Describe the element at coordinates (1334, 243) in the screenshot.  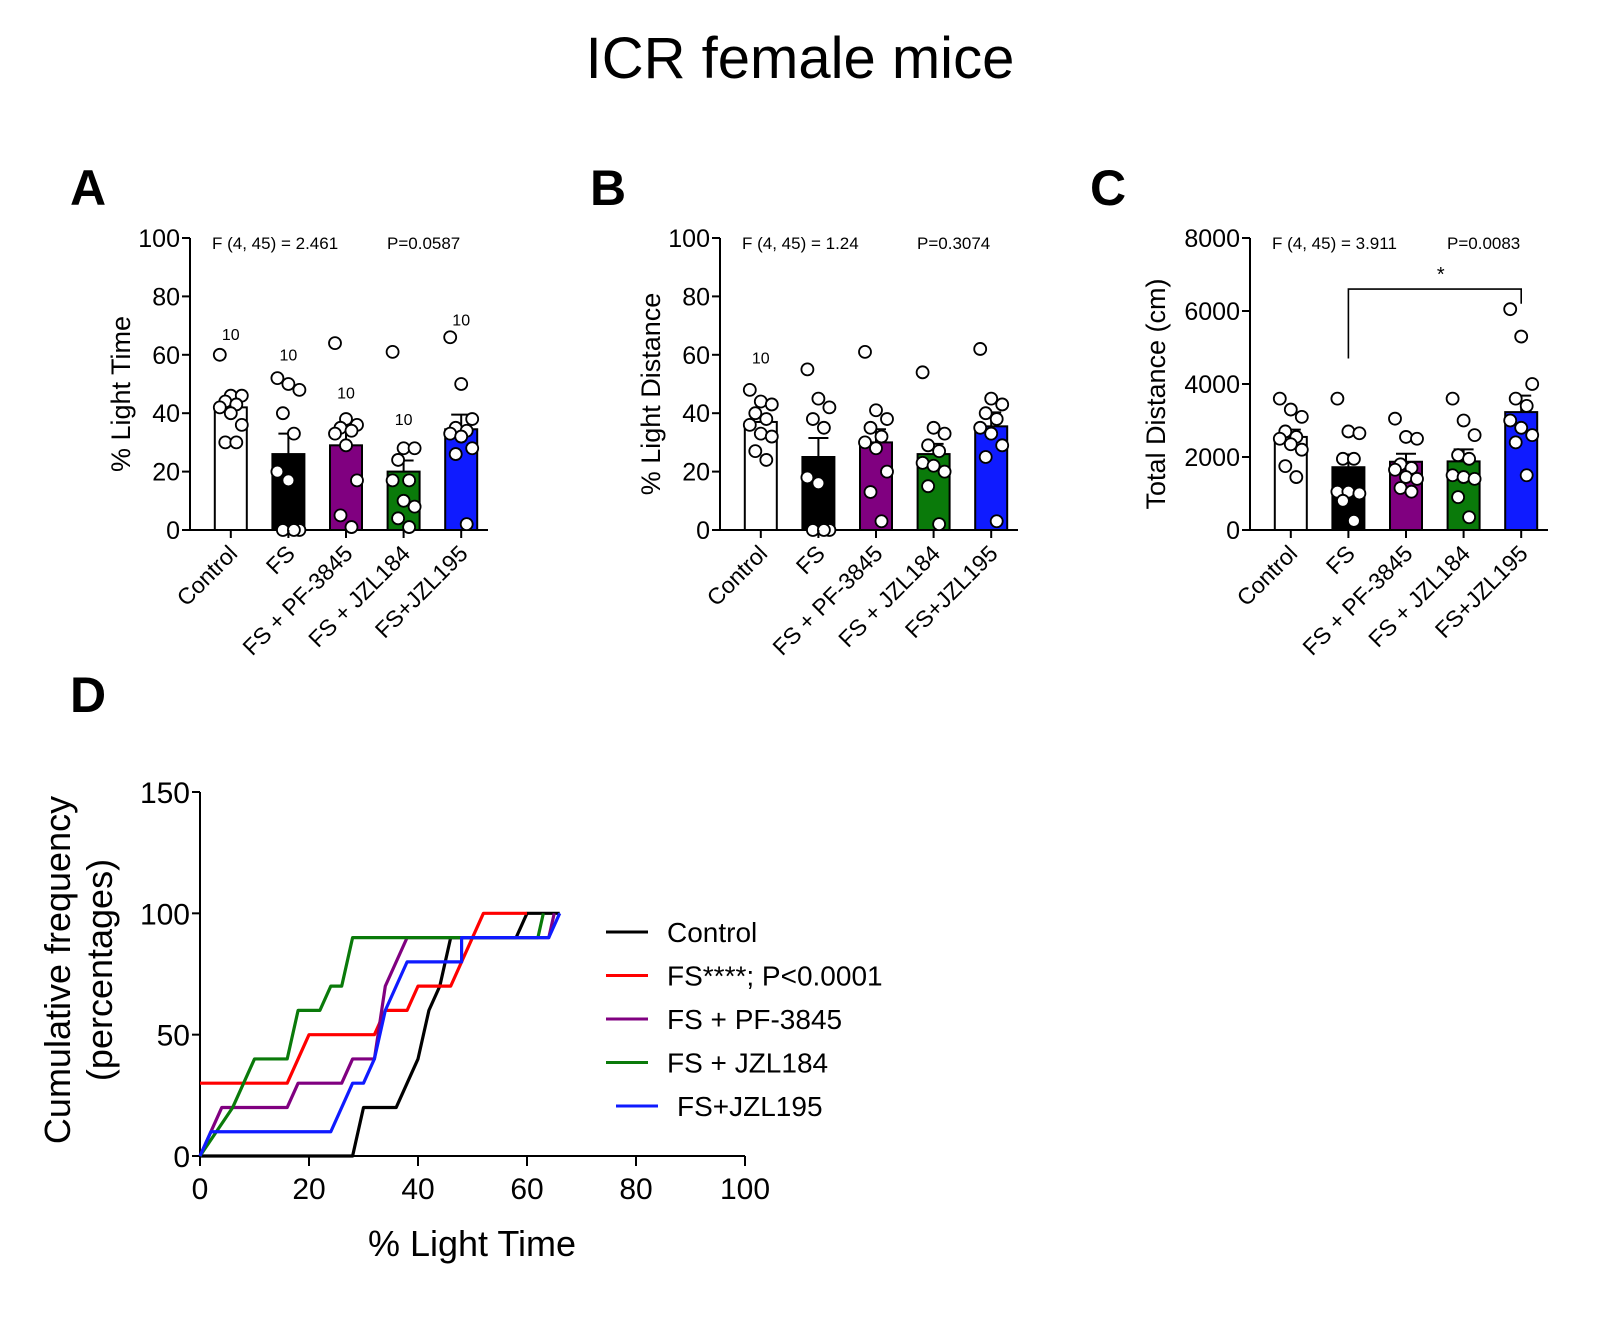
I see `stat-f-label: F (4, 45) = 3.911` at that location.